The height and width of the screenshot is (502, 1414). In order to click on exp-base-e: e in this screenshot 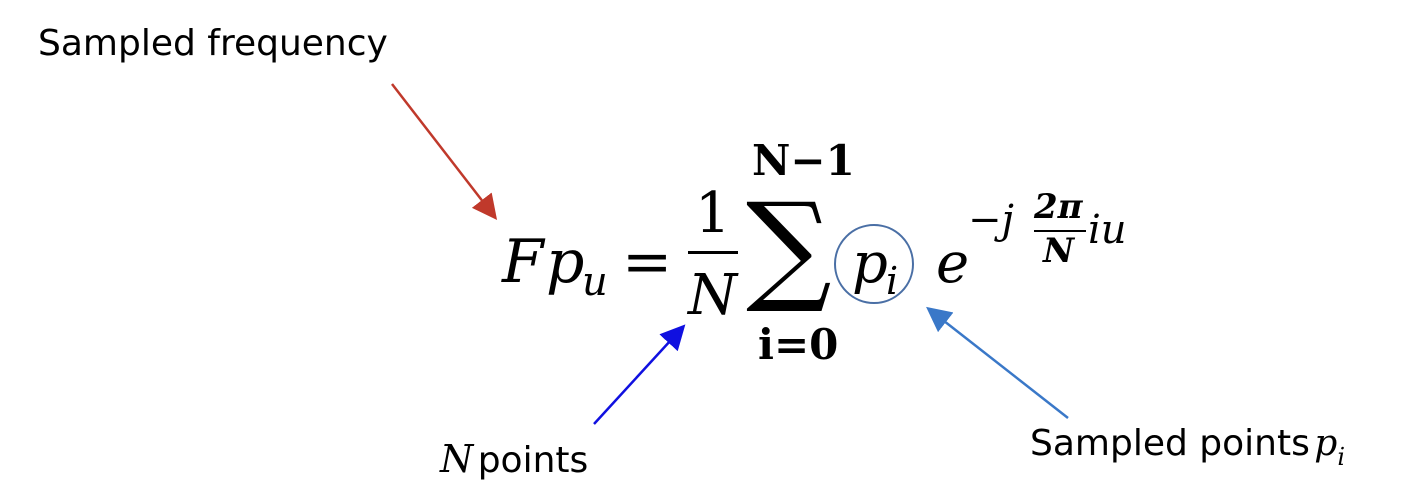, I will do `click(953, 263)`.